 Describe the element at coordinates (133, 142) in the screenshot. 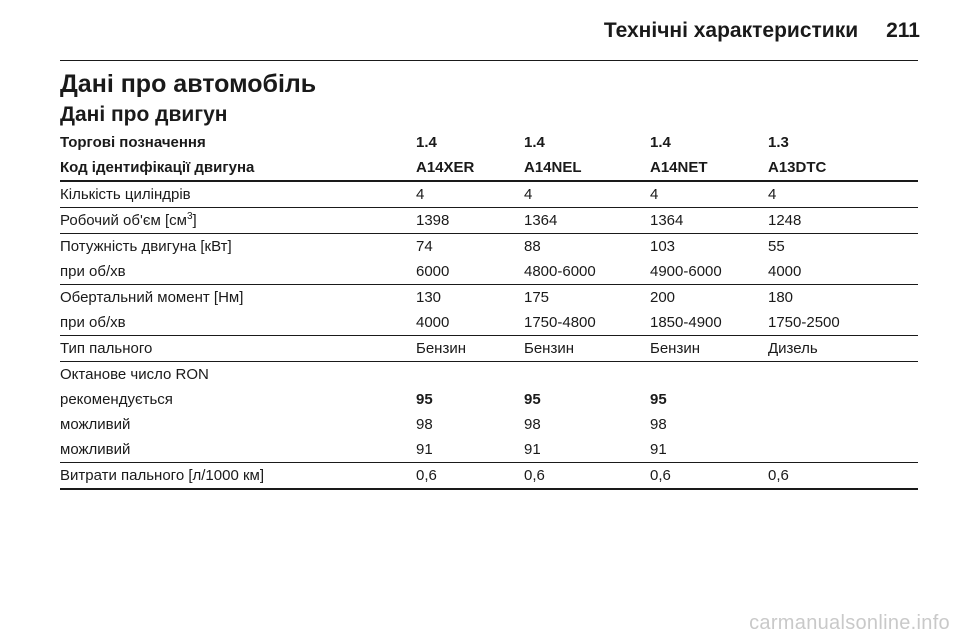

I see `trade-label: Торгові позначення` at that location.